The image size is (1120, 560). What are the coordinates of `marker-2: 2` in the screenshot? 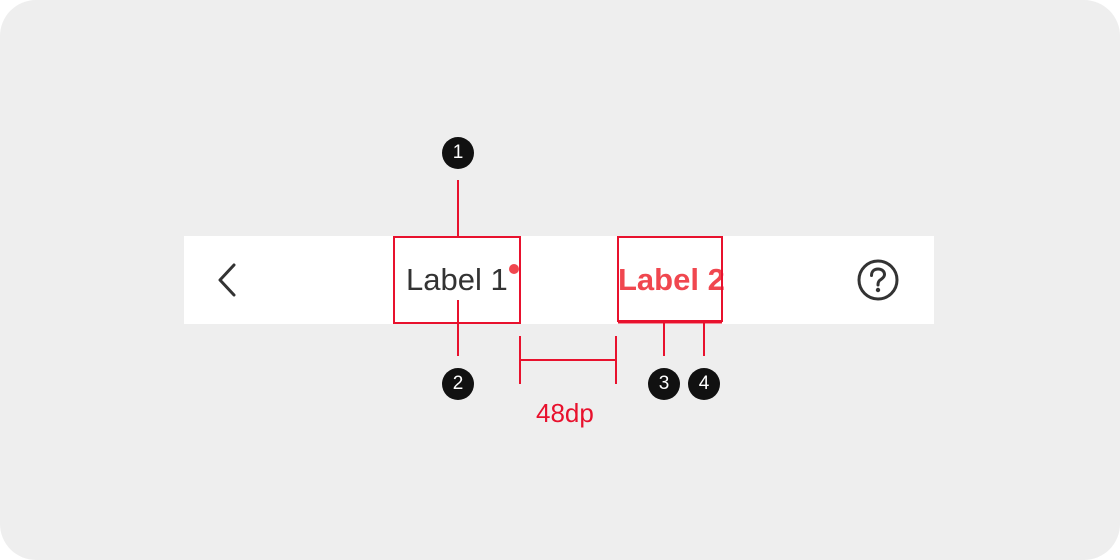 It's located at (458, 384).